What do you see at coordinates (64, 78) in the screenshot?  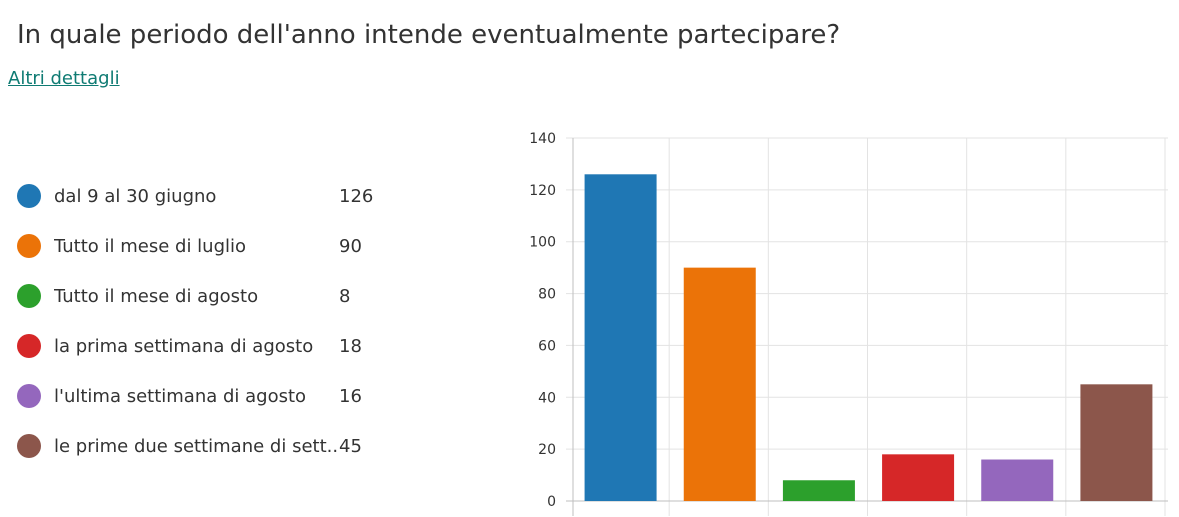 I see `details-link: Altri dettagli` at bounding box center [64, 78].